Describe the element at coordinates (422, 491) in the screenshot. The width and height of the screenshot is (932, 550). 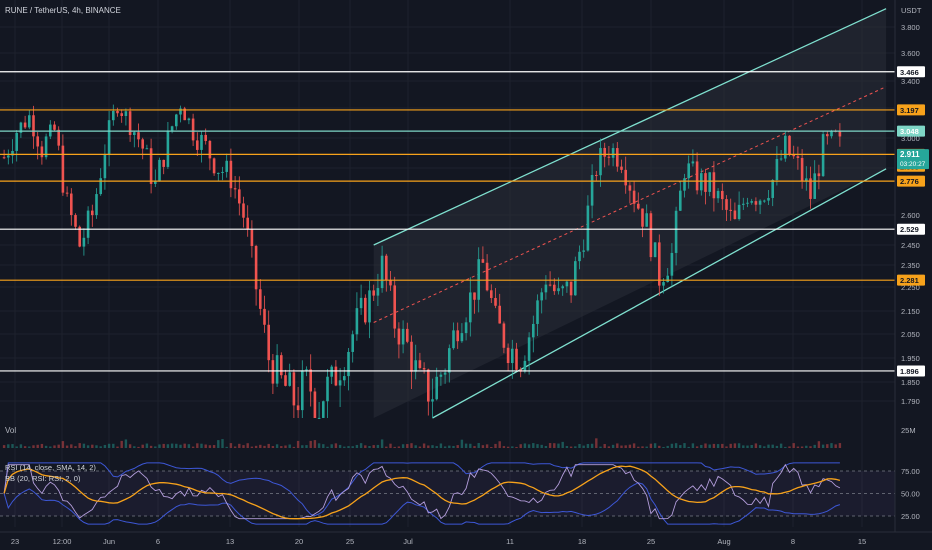
I see `rsi-line` at that location.